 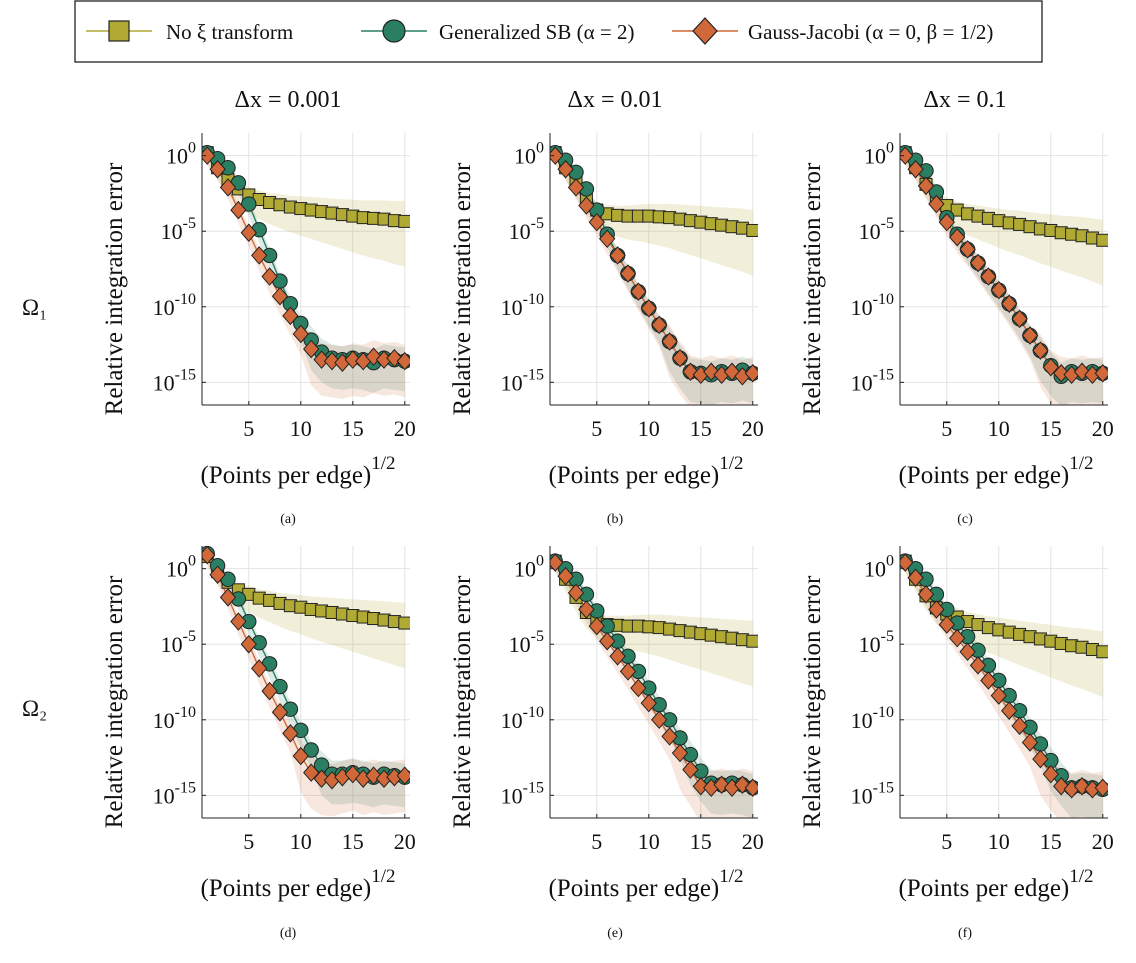 I want to click on legend-label-generalized-sb: Generalized SB (α = 2), so click(x=536, y=32).